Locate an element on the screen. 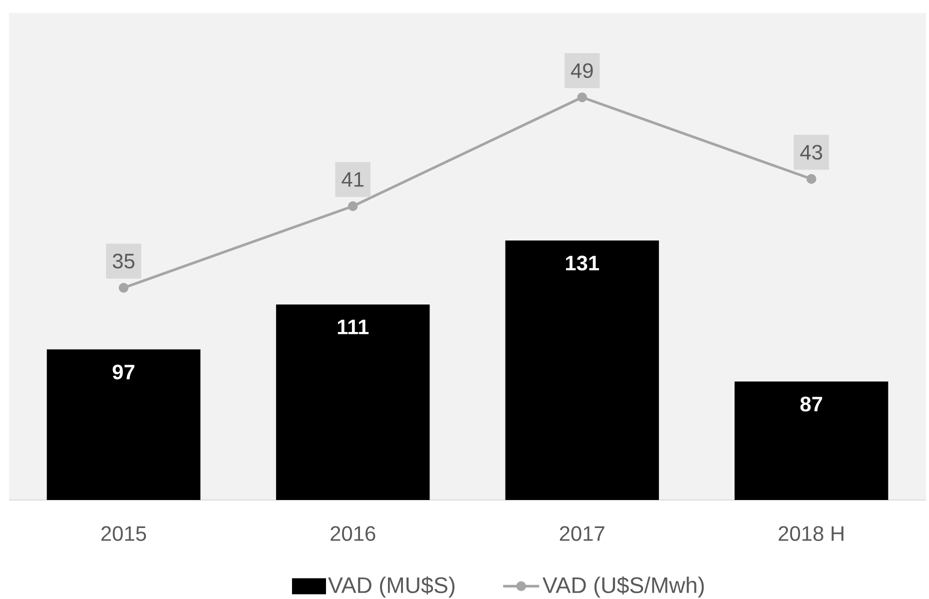 The width and height of the screenshot is (929, 599). data-label: 111 is located at coordinates (353, 327).